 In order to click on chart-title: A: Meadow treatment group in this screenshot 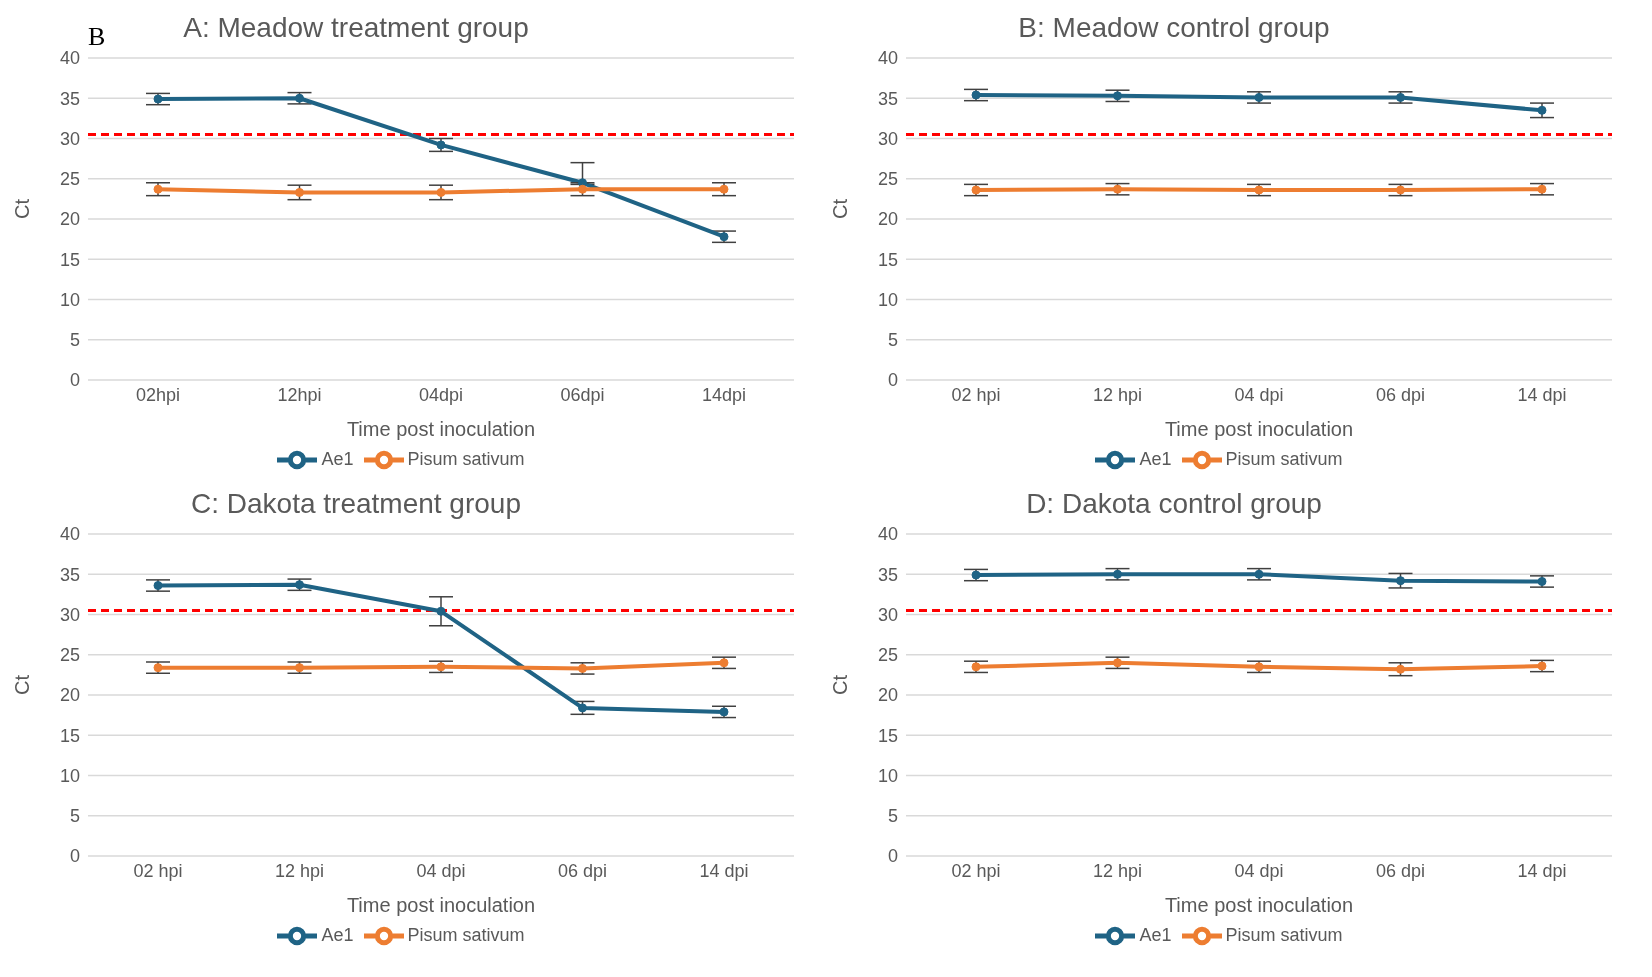, I will do `click(356, 27)`.